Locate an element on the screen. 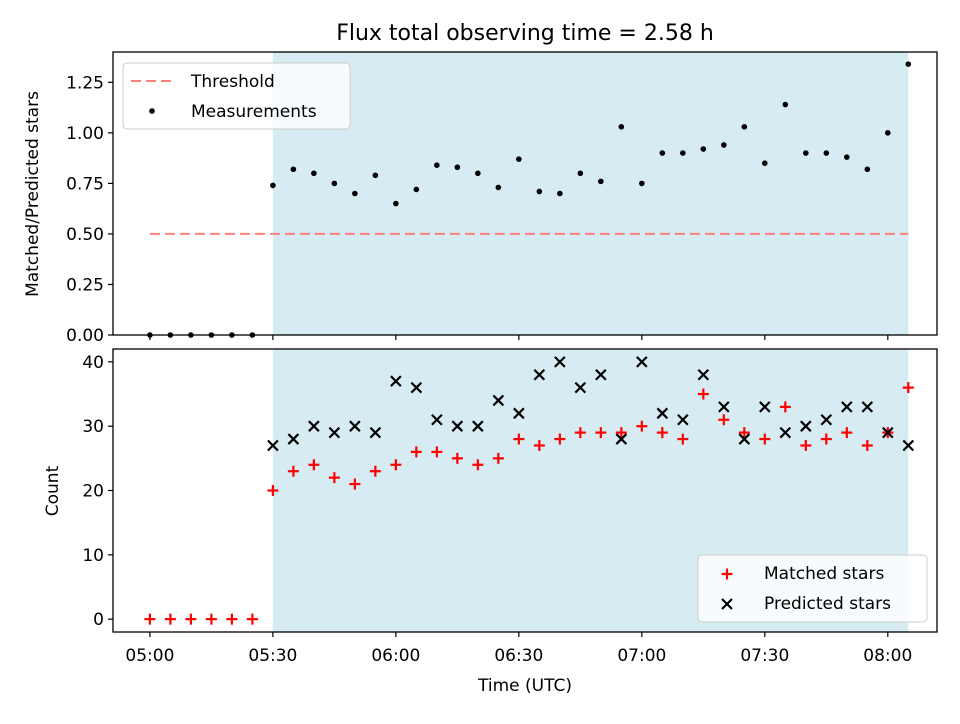 The height and width of the screenshot is (724, 960). chart-title: Flux total observing time = 2.58 h is located at coordinates (525, 33).